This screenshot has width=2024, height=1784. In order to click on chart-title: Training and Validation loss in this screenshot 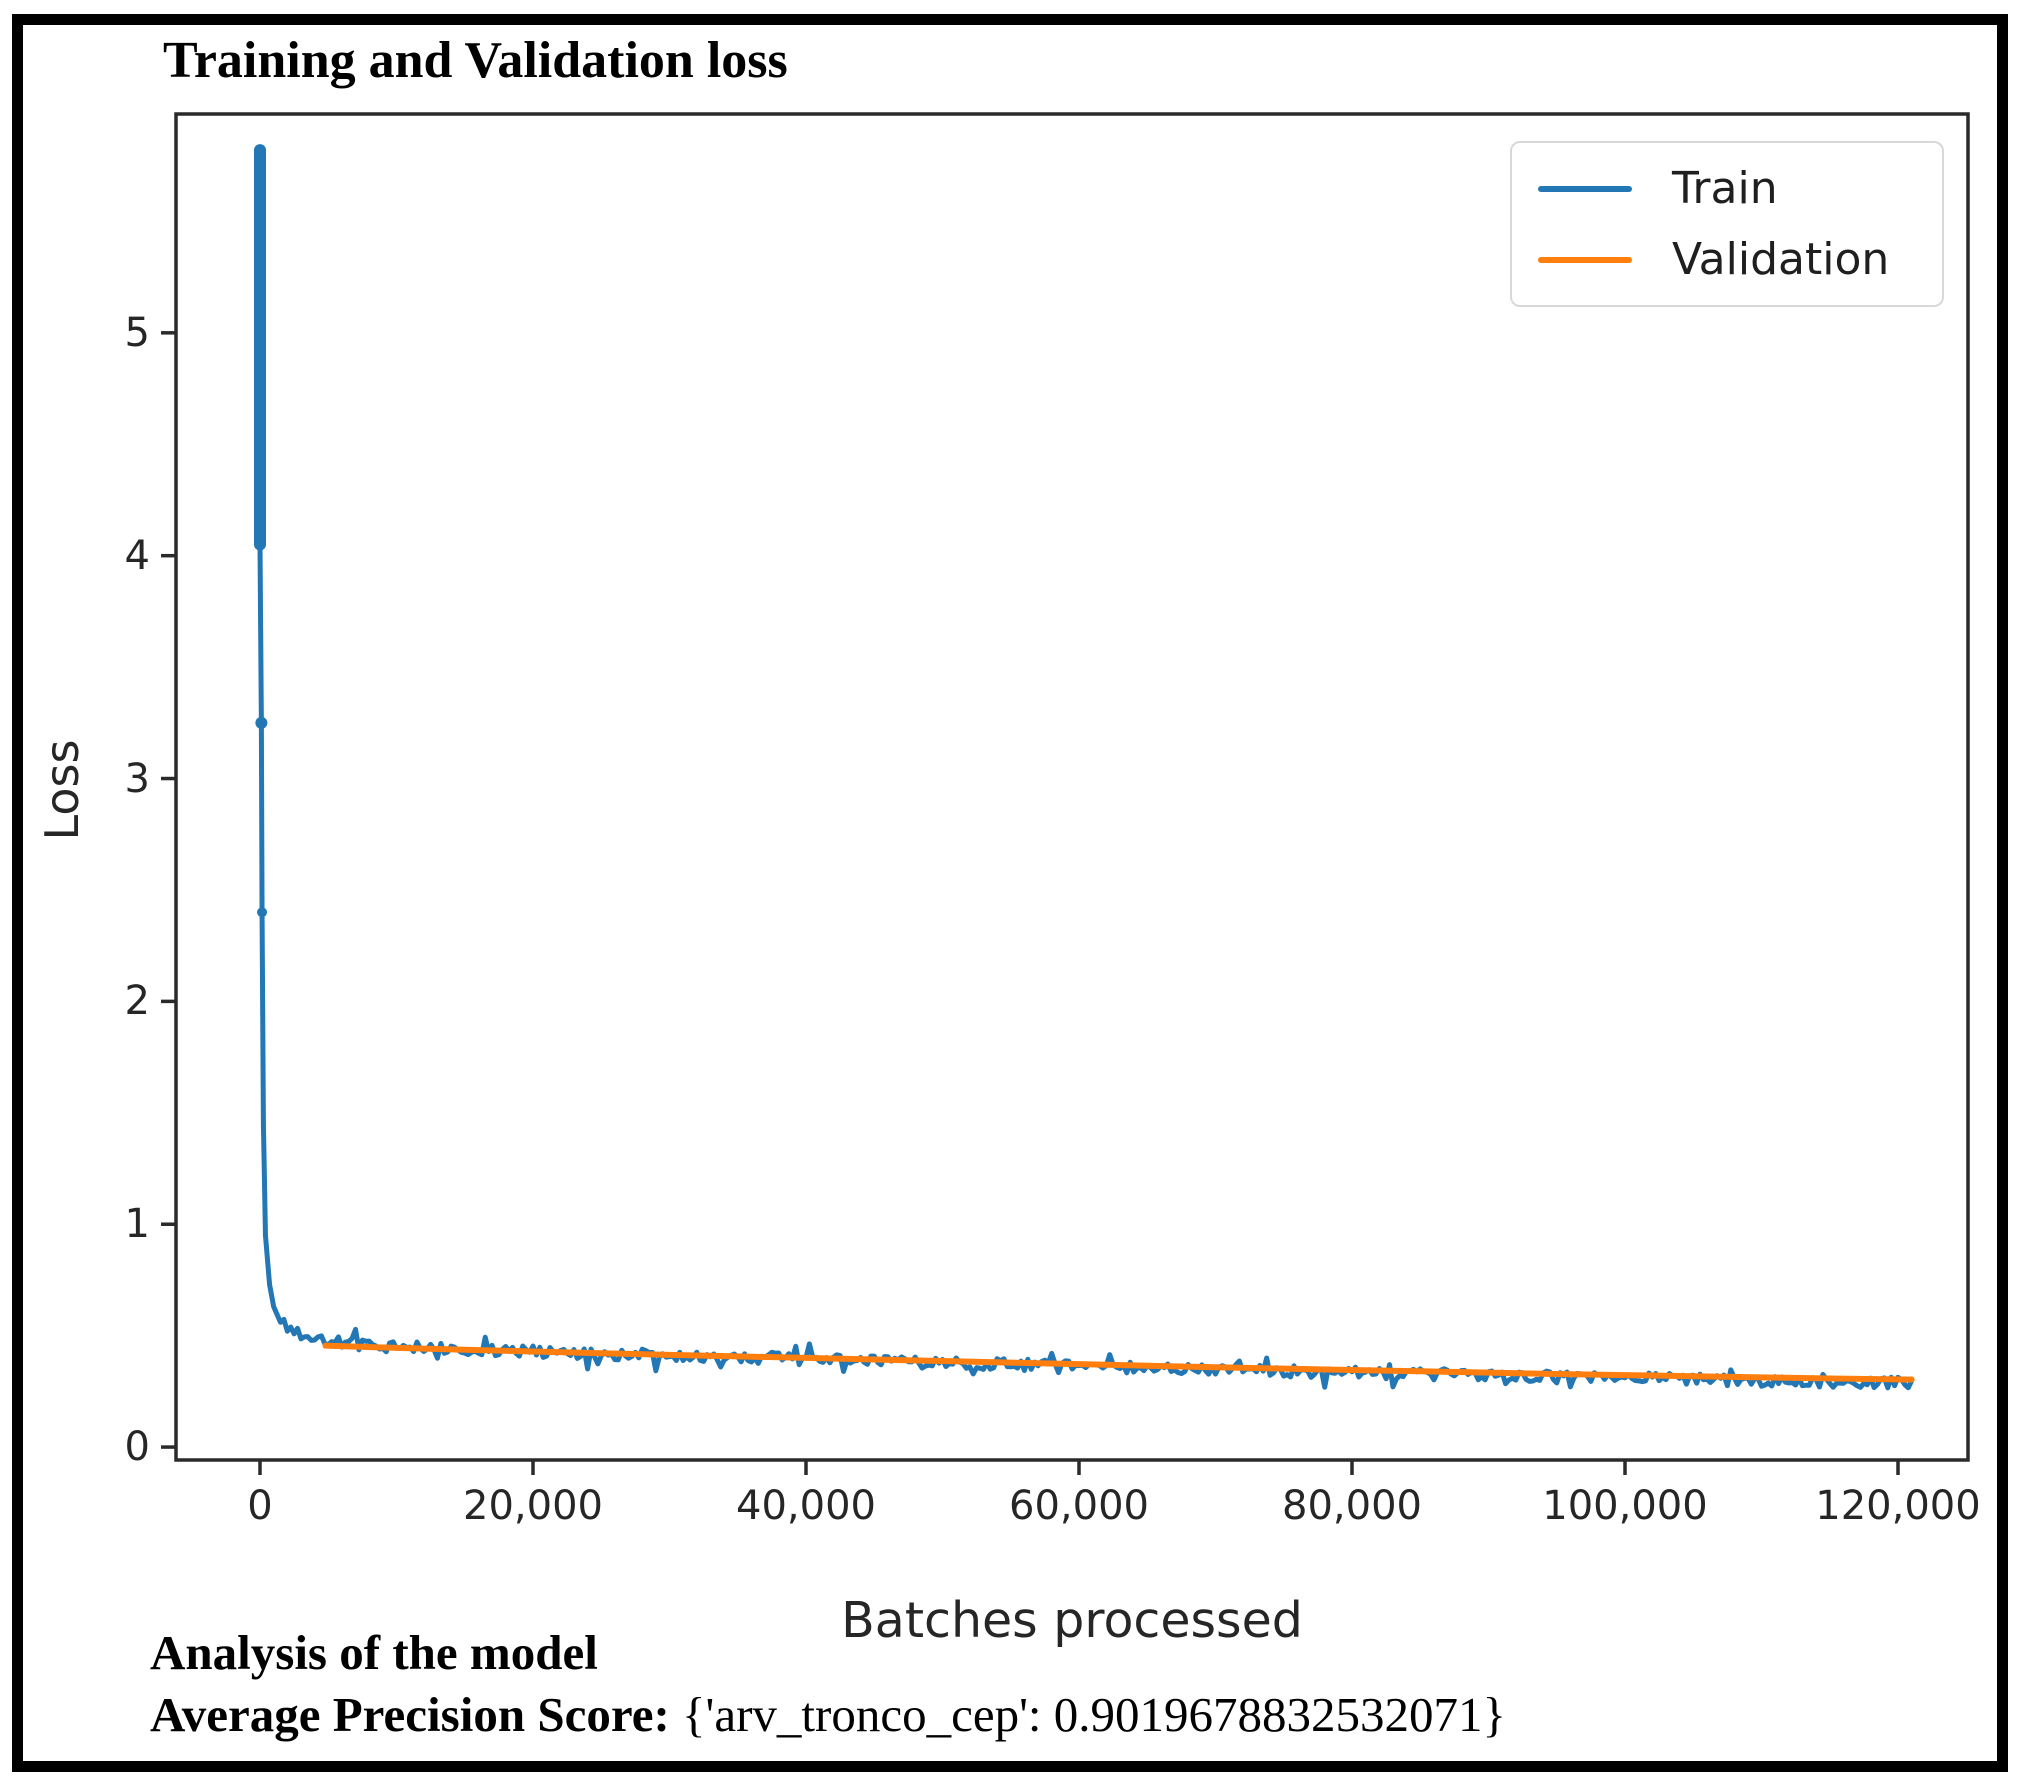, I will do `click(475, 60)`.